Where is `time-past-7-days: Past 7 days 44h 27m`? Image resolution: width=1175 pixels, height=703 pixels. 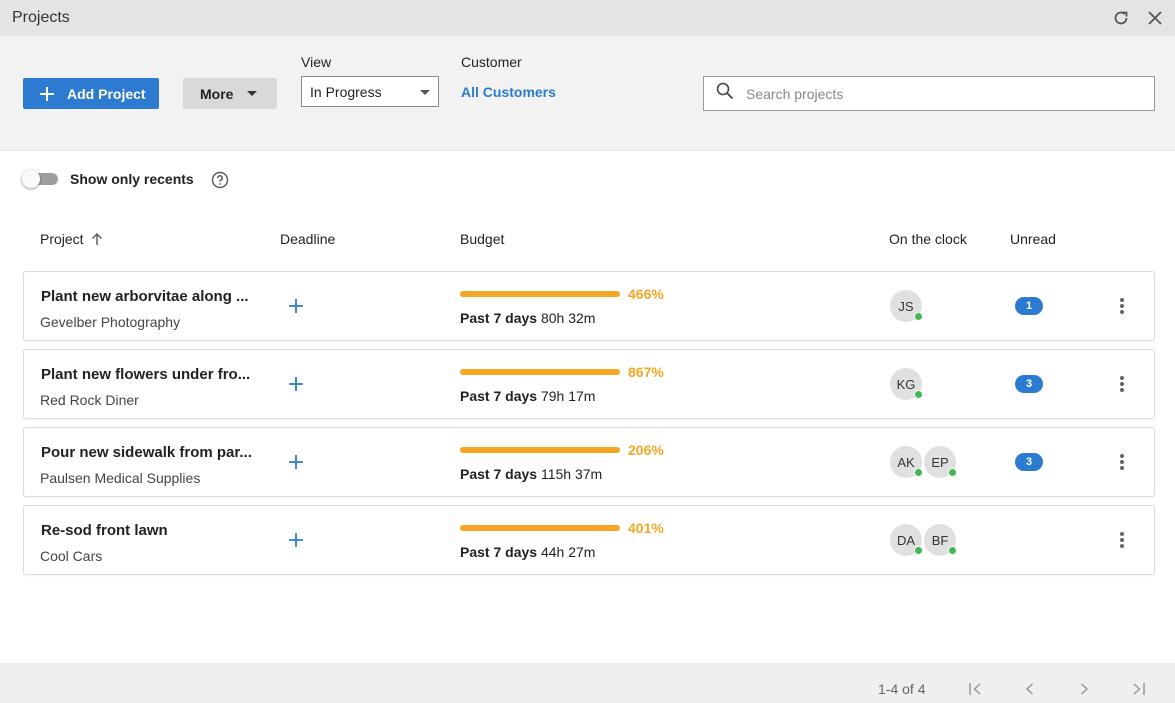 time-past-7-days: Past 7 days 44h 27m is located at coordinates (528, 552).